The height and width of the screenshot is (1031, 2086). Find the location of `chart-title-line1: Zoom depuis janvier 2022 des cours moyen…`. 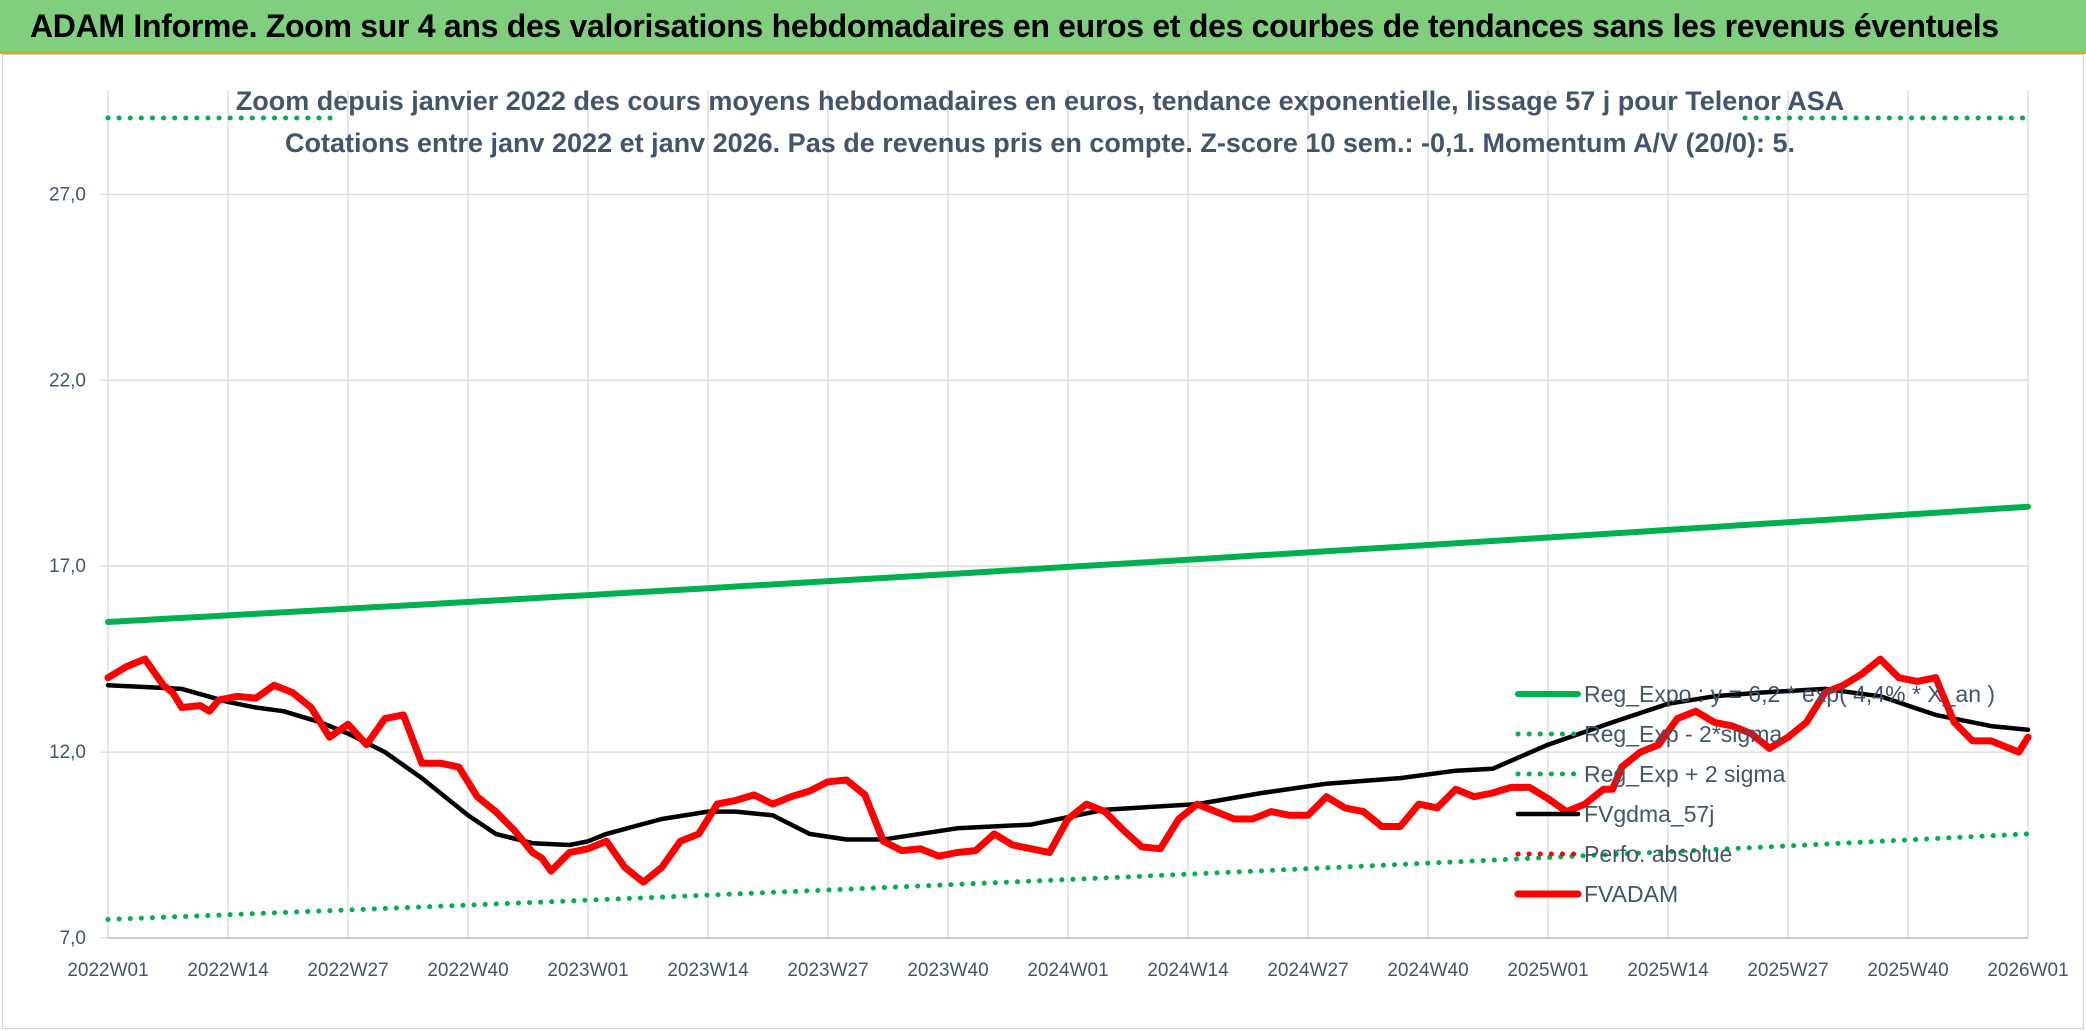

chart-title-line1: Zoom depuis janvier 2022 des cours moyen… is located at coordinates (1040, 101).